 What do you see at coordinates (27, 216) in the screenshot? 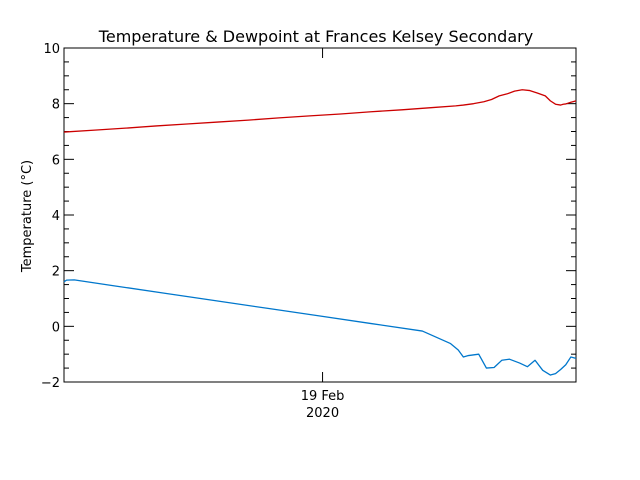
I see `y-axis-label: Temperature (°C)` at bounding box center [27, 216].